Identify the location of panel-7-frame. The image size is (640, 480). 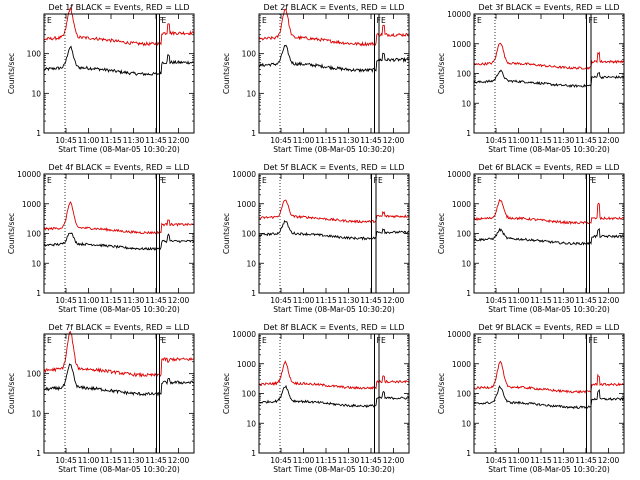
(119, 393).